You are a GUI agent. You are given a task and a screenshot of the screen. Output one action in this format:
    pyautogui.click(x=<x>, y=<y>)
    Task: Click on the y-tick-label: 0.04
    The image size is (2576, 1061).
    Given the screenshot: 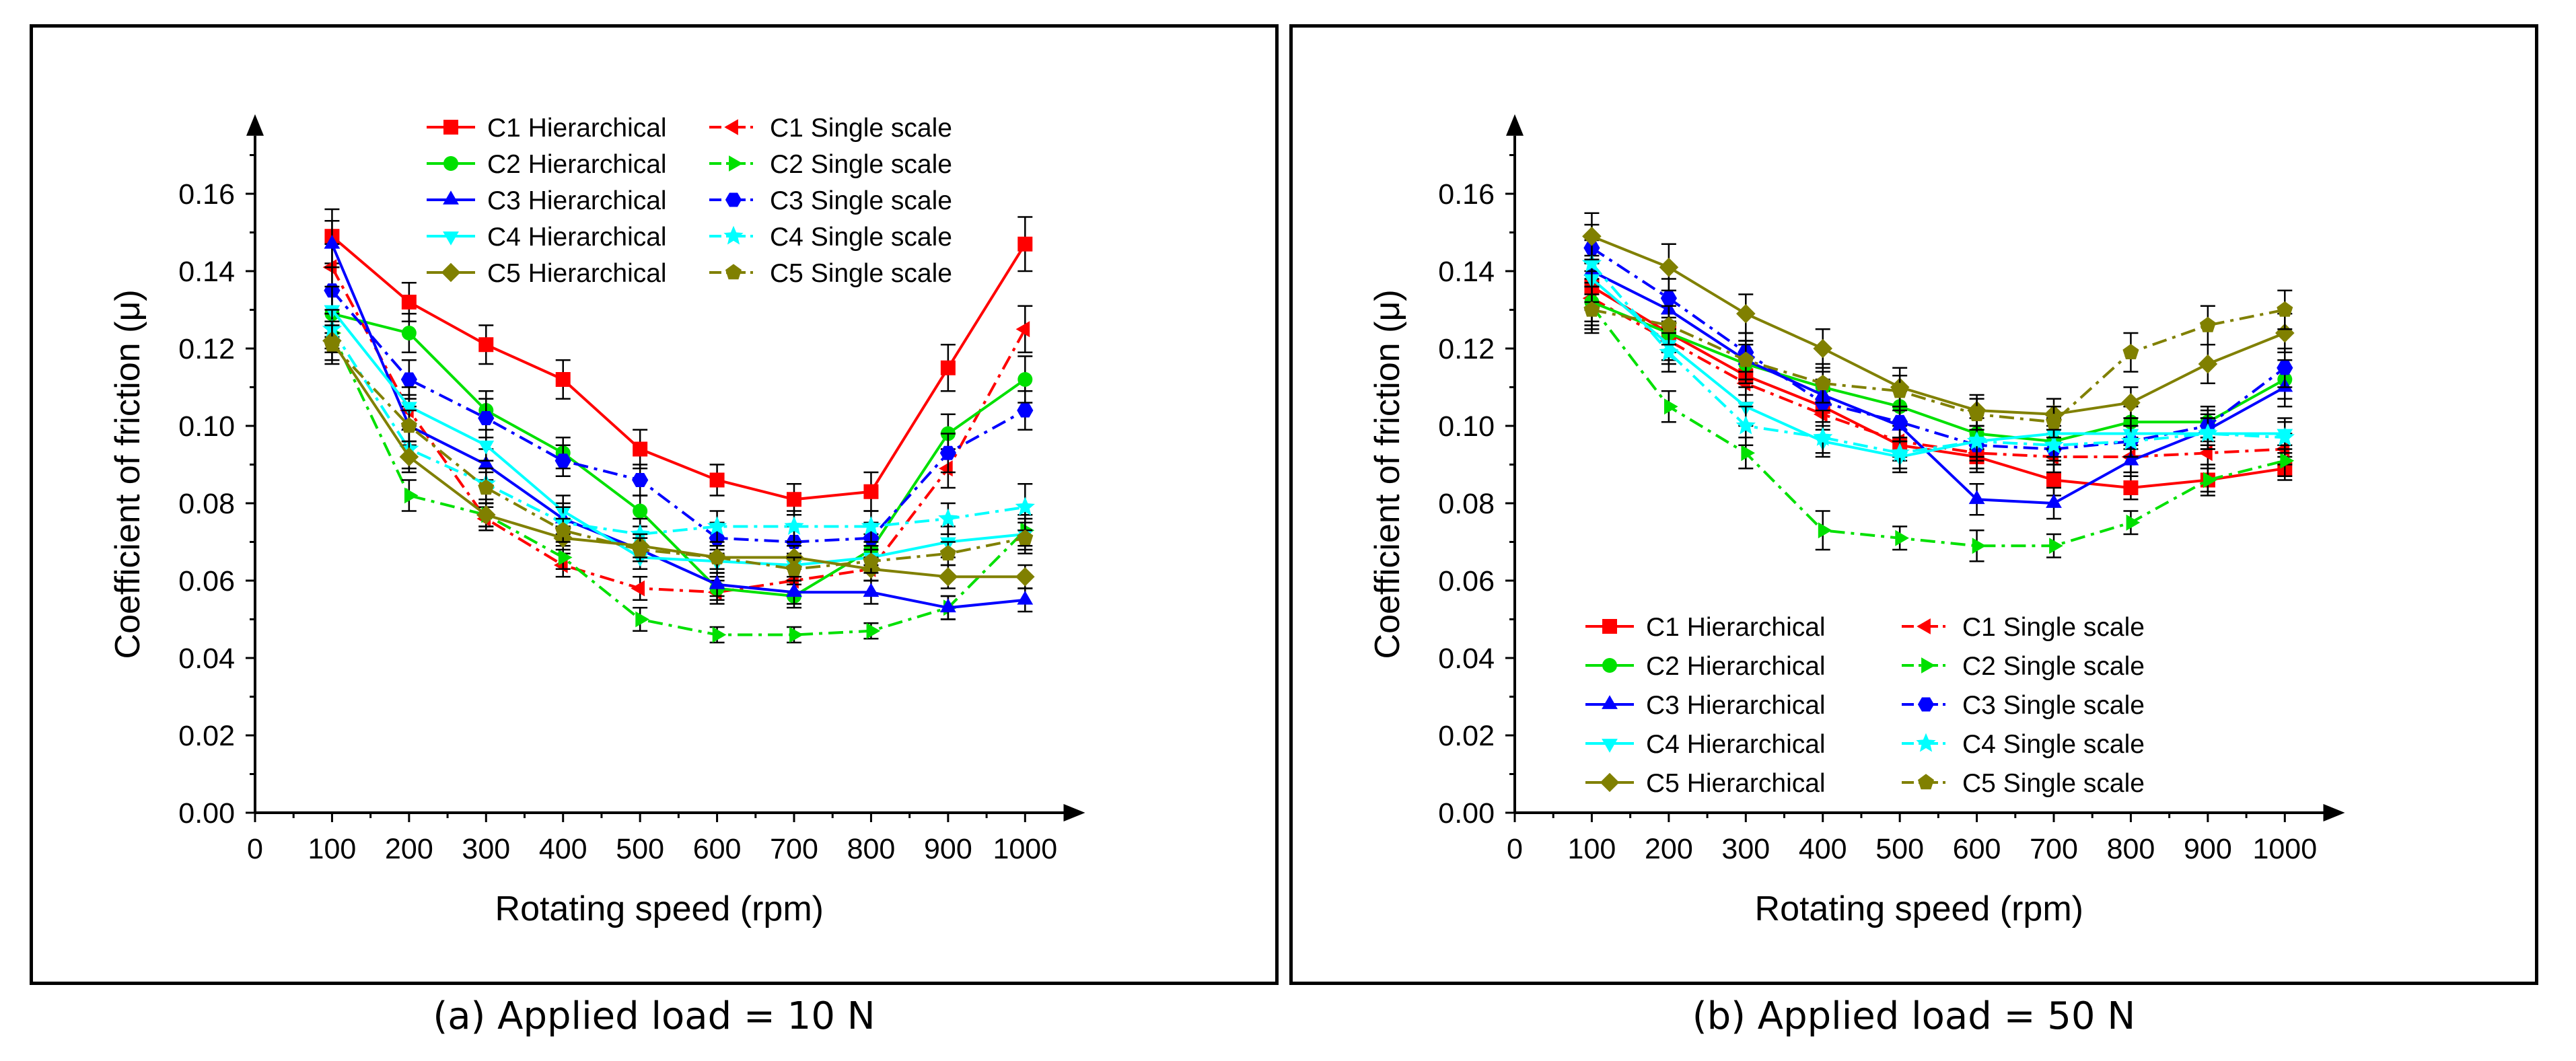 What is the action you would take?
    pyautogui.click(x=206, y=659)
    